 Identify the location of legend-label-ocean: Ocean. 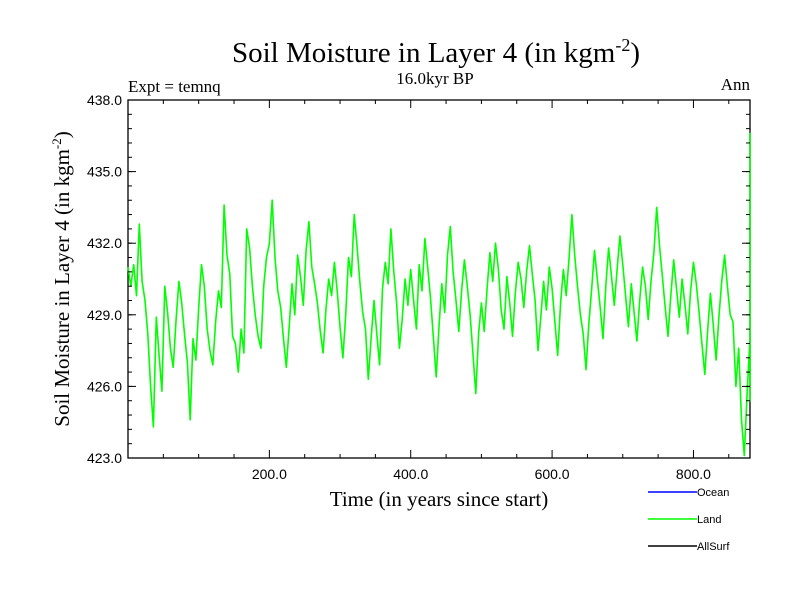
(713, 493).